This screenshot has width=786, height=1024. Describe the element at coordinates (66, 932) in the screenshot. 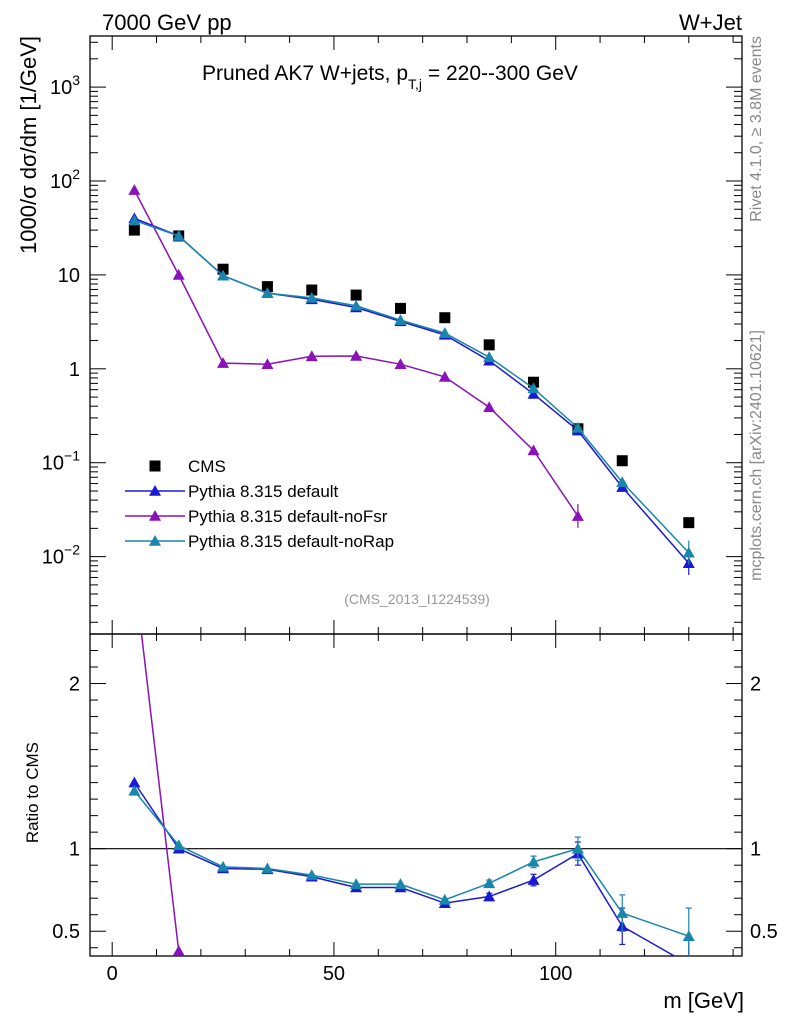

I see `ratio-y-tick-label: 0.5` at that location.